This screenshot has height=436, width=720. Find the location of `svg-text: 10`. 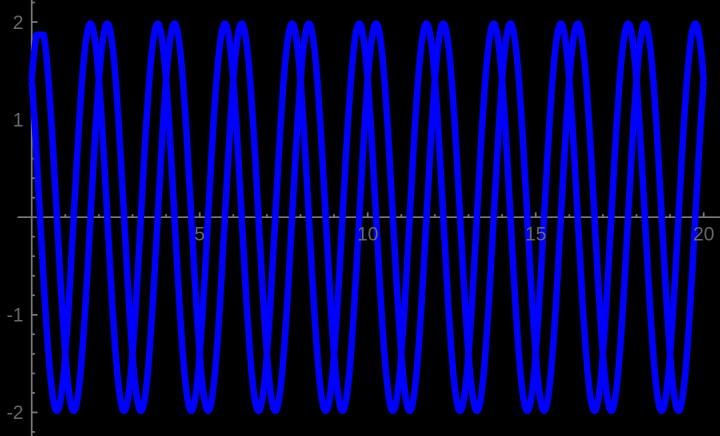

svg-text: 10 is located at coordinates (367, 234).